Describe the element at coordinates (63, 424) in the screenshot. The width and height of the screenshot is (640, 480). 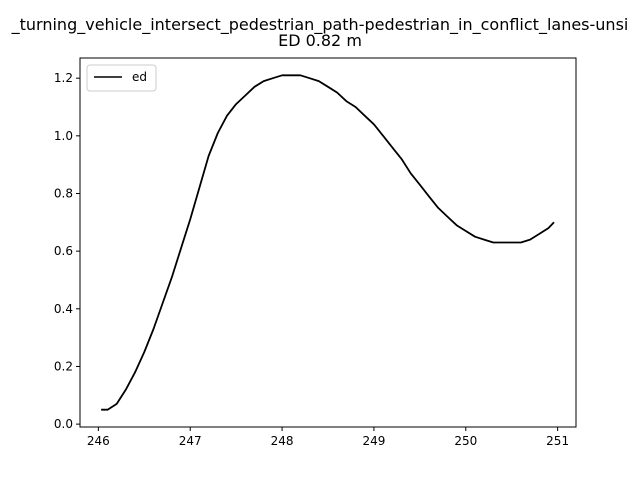
I see `y-tick-label: 0.0` at that location.